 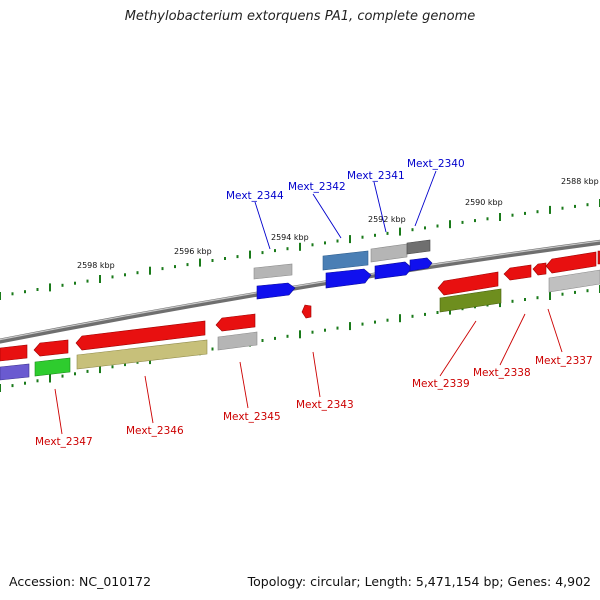 I want to click on gene-label-mext-2344: Mext_2344, so click(x=255, y=196).